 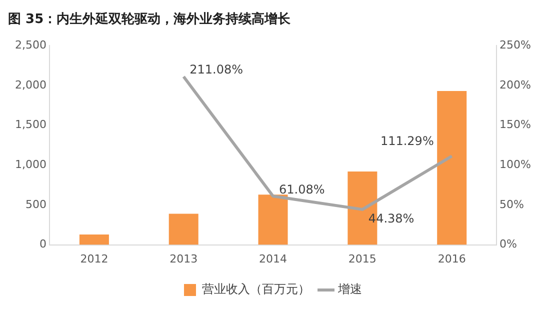 I want to click on x-tick-label: 2014, so click(x=273, y=259).